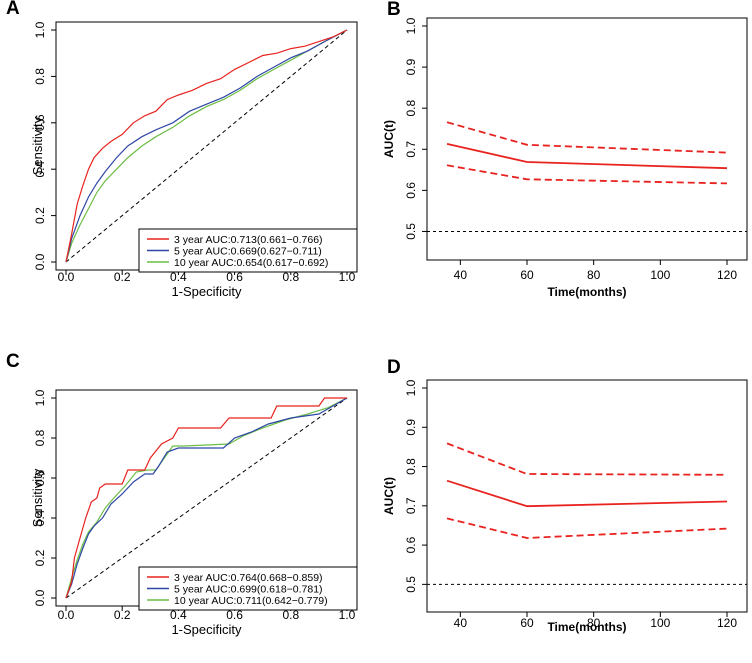 Image resolution: width=752 pixels, height=663 pixels. What do you see at coordinates (248, 240) in the screenshot?
I see `legend-entry: 3 year AUC:0.713(0.661−0.766)` at bounding box center [248, 240].